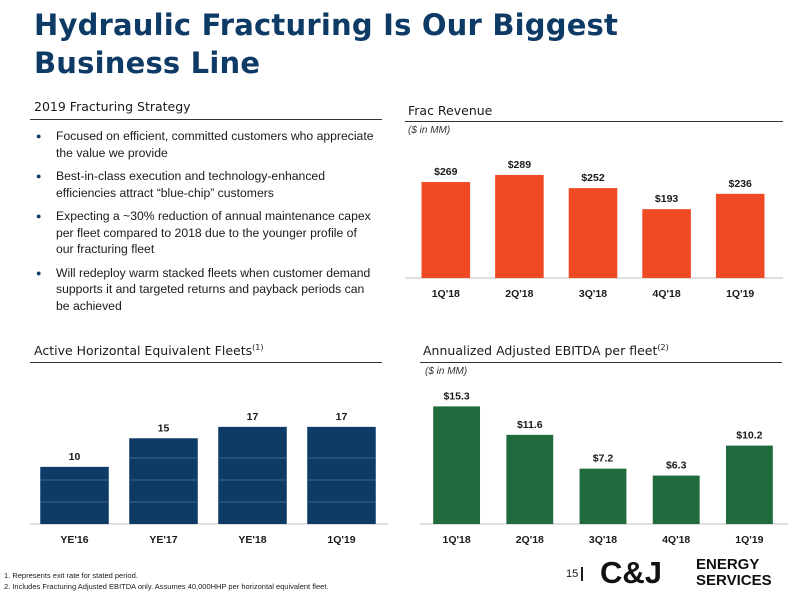 This screenshot has height=600, width=800. Describe the element at coordinates (530, 425) in the screenshot. I see `data-label-2: $11.6` at that location.